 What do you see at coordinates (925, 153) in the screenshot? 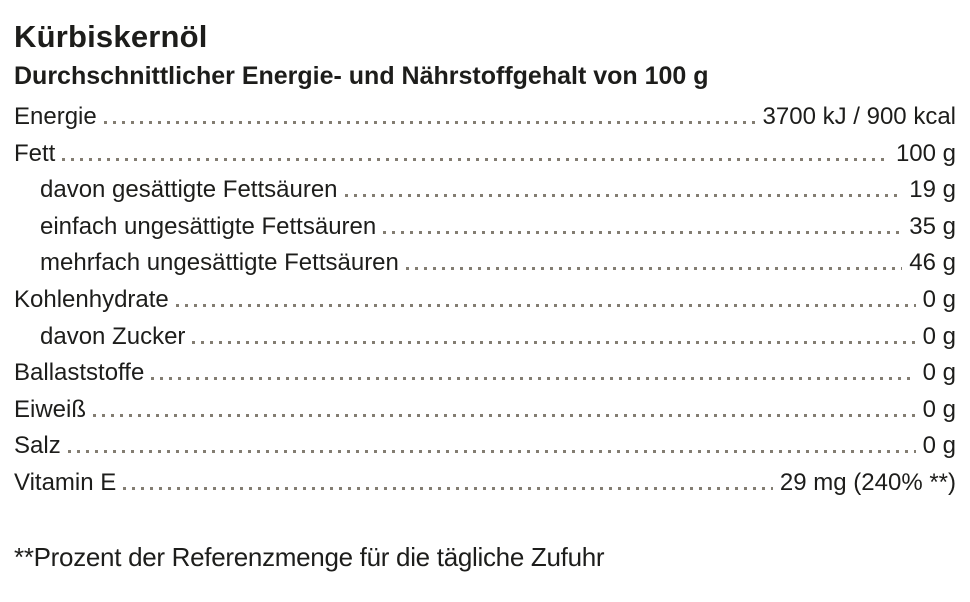
I see `nutrient-value: 100 g` at bounding box center [925, 153].